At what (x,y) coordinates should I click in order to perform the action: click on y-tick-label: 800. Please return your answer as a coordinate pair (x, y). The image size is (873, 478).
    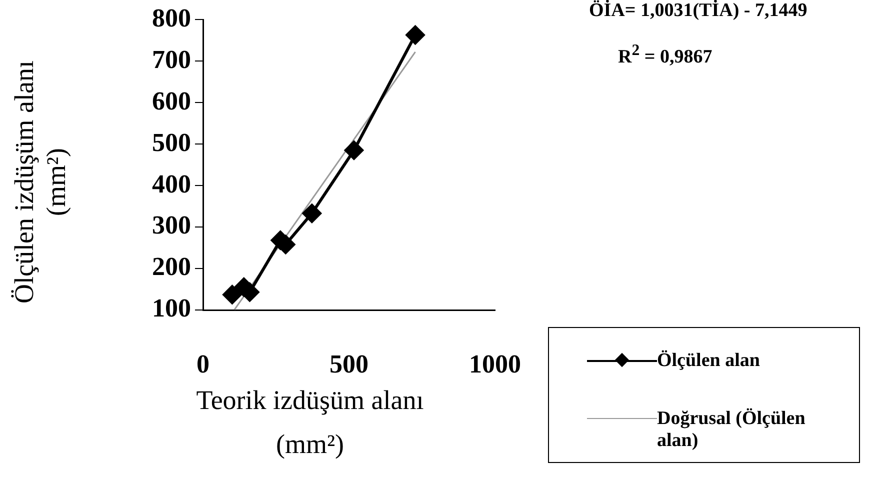
    Looking at the image, I should click on (171, 17).